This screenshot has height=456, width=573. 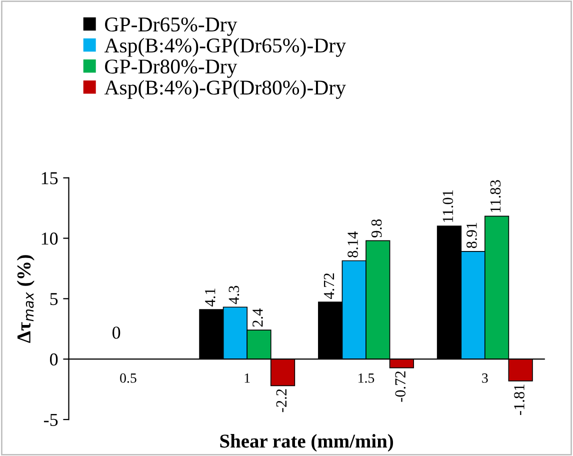 What do you see at coordinates (51, 420) in the screenshot?
I see `y-tick-label: -5` at bounding box center [51, 420].